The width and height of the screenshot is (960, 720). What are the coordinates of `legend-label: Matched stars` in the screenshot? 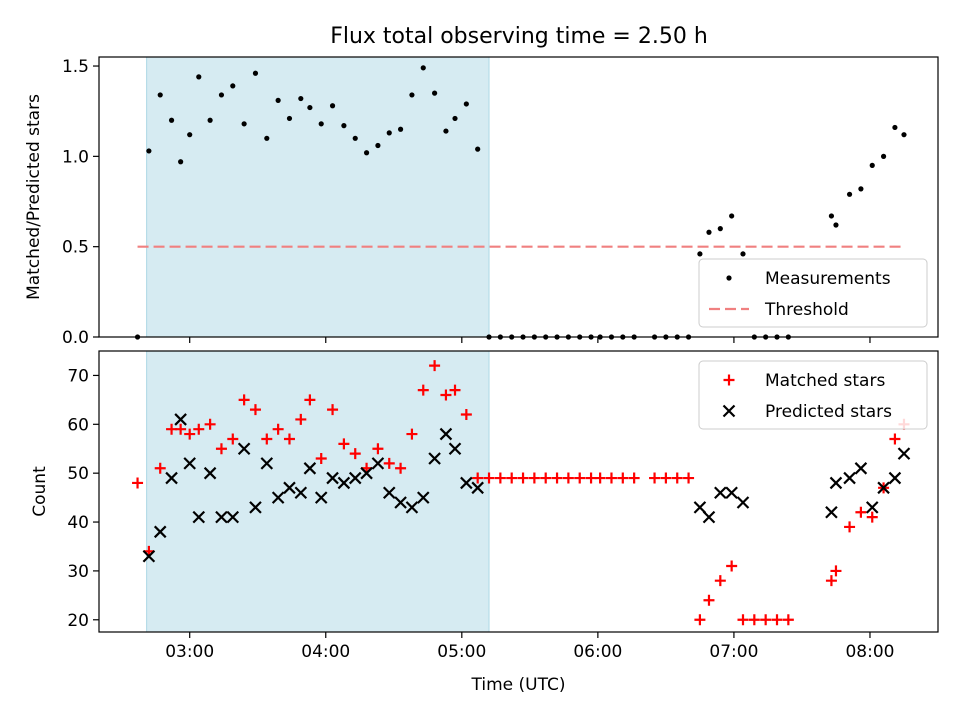 It's located at (825, 381).